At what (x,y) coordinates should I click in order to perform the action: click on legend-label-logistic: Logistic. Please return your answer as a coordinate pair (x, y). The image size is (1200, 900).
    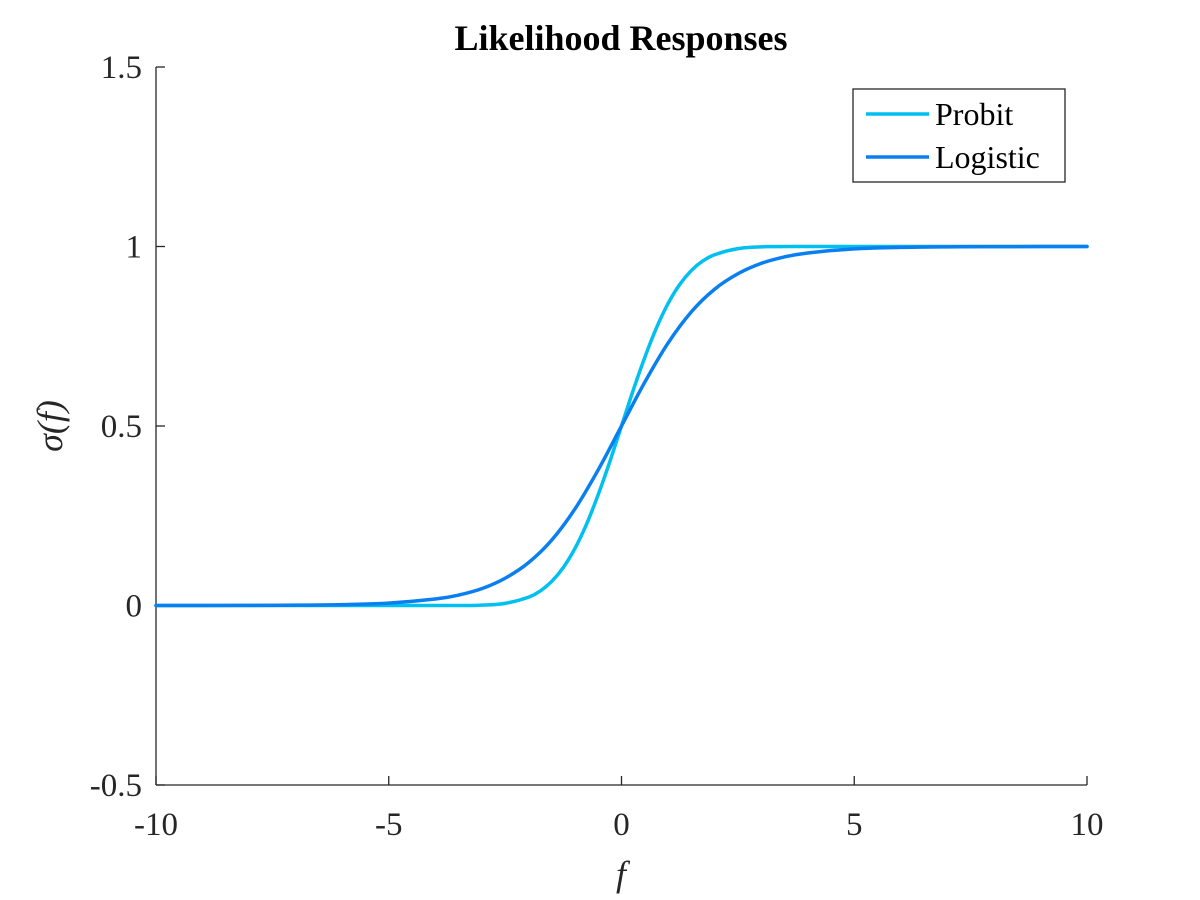
    Looking at the image, I should click on (987, 157).